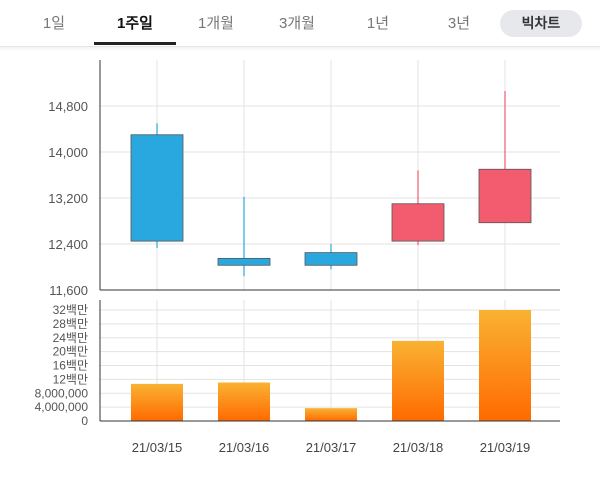 This screenshot has width=600, height=477. Describe the element at coordinates (135, 43) in the screenshot. I see `active-tab-indicator` at that location.